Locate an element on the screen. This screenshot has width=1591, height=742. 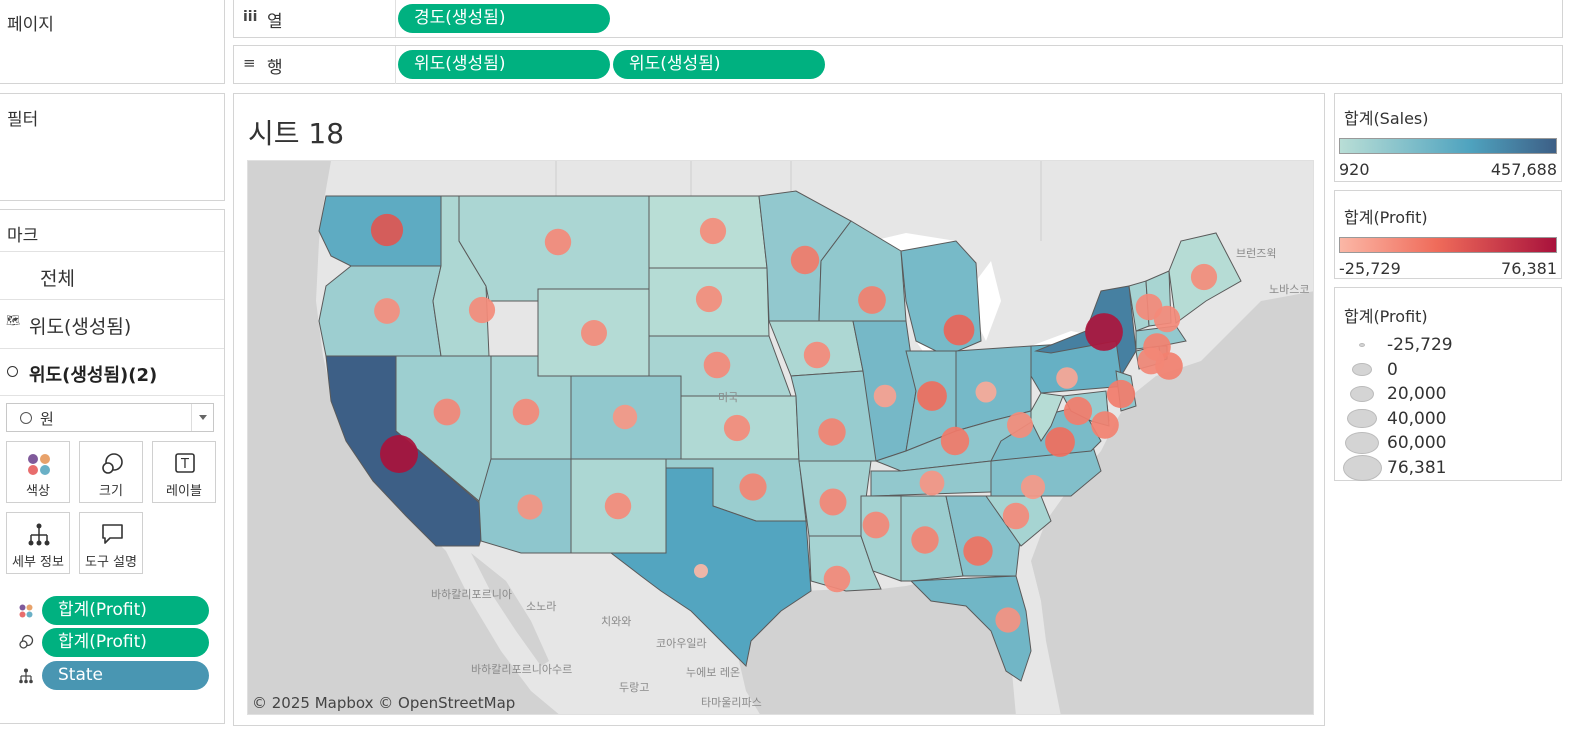
profit-circle-minnesota is located at coordinates (805, 260).